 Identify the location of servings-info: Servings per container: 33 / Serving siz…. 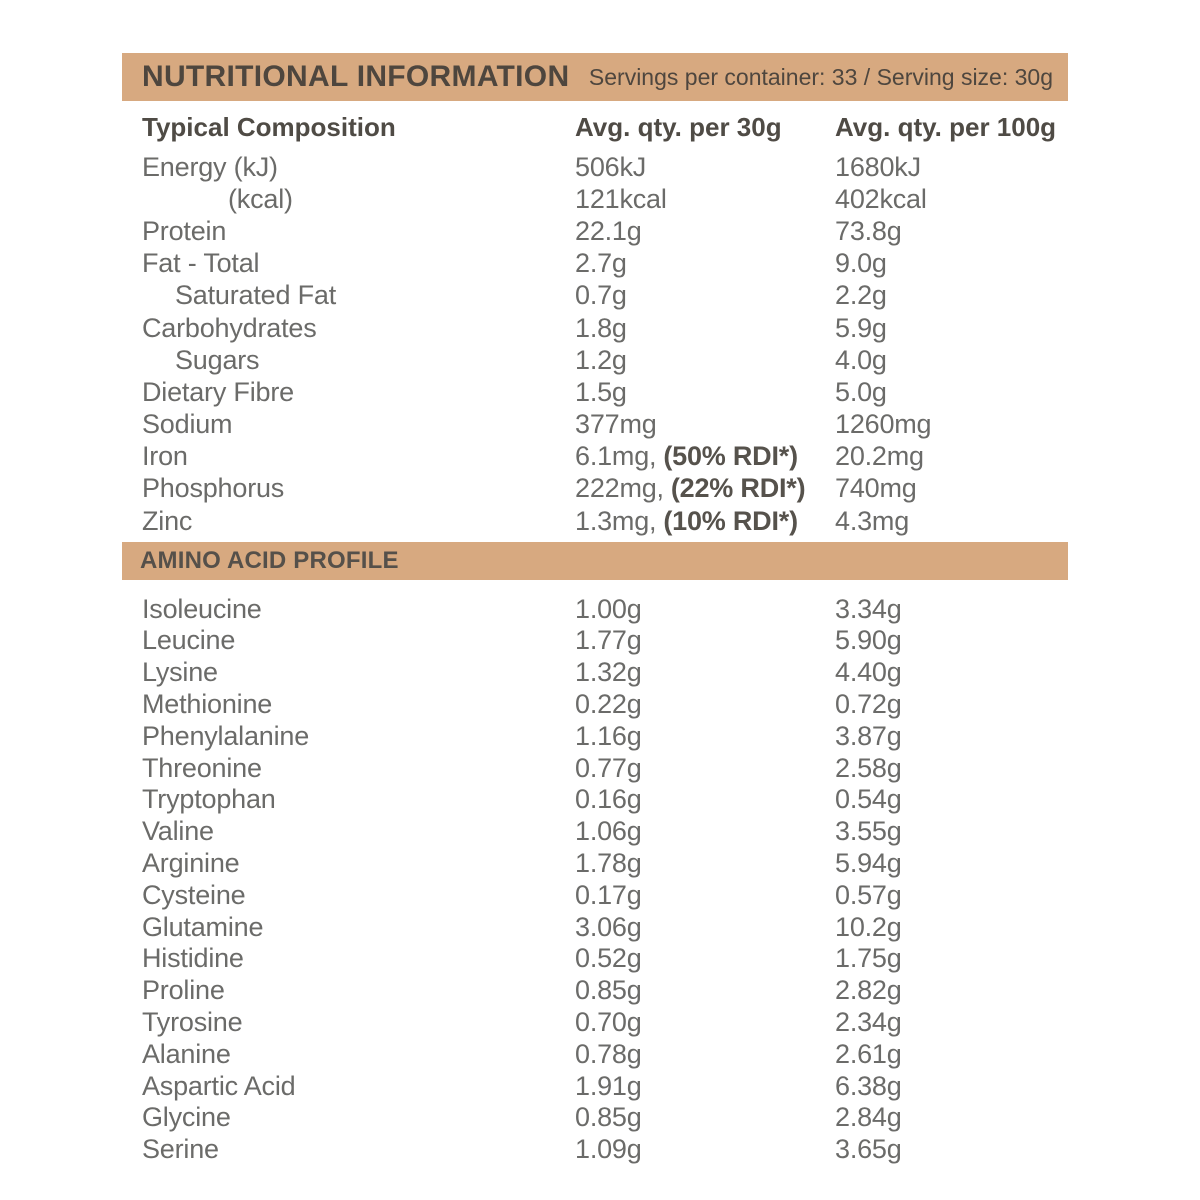
(820, 76).